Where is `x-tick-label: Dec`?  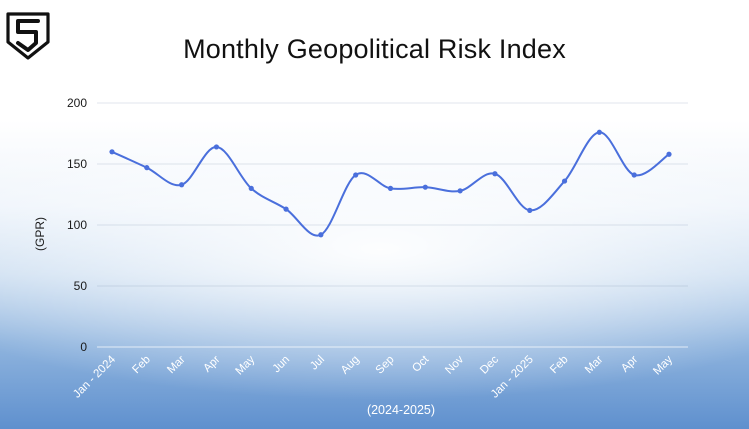 x-tick-label: Dec is located at coordinates (489, 364).